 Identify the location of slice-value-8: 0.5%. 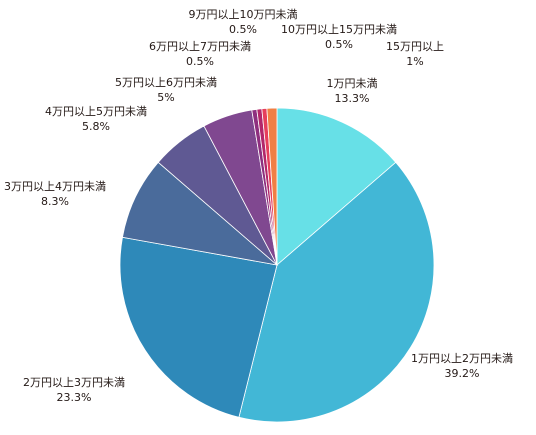
(339, 44).